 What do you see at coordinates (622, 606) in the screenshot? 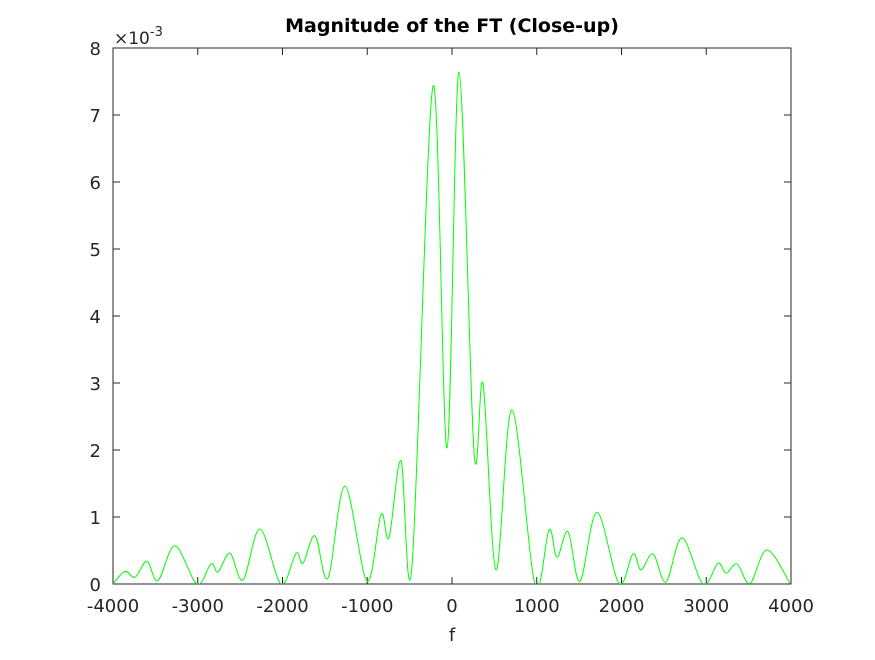
I see `x-tick-label: 2000` at bounding box center [622, 606].